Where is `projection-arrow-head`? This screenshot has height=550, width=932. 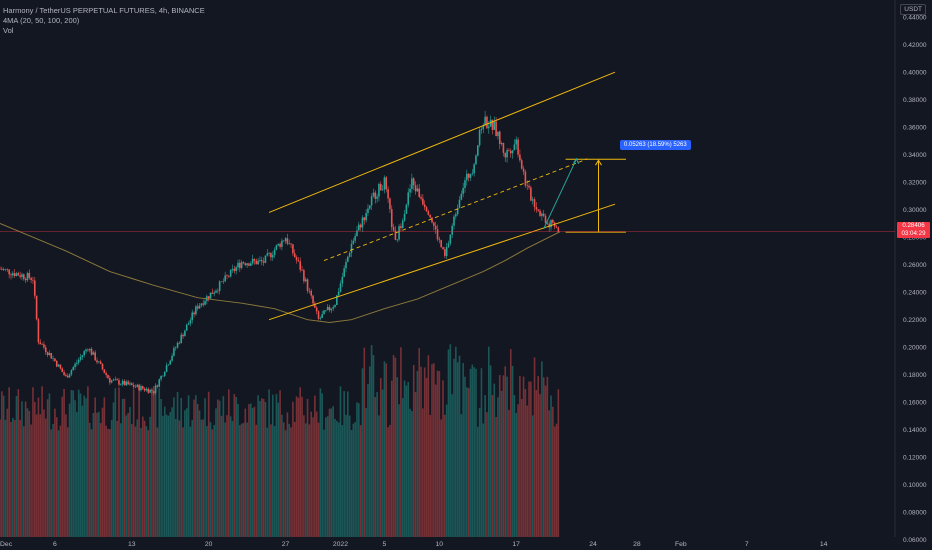
projection-arrow-head is located at coordinates (576, 160).